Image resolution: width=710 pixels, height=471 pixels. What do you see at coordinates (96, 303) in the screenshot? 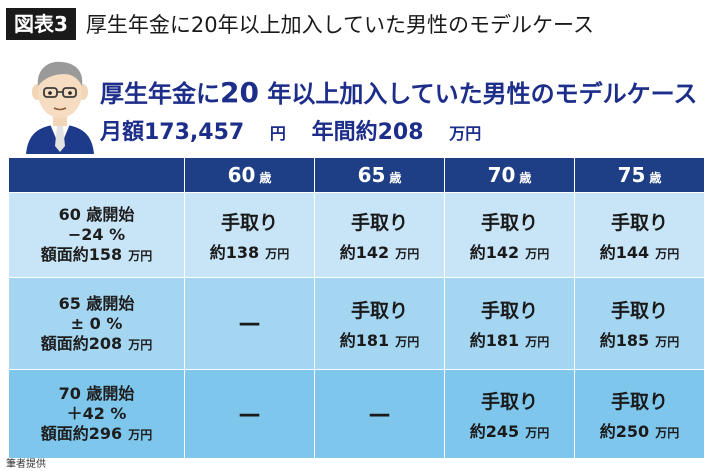
I see `row-start: 65 歳開始` at bounding box center [96, 303].